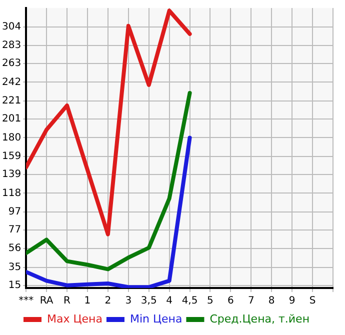 This screenshot has width=345, height=335. Describe the element at coordinates (128, 301) in the screenshot. I see `x-tick-label: 3` at that location.